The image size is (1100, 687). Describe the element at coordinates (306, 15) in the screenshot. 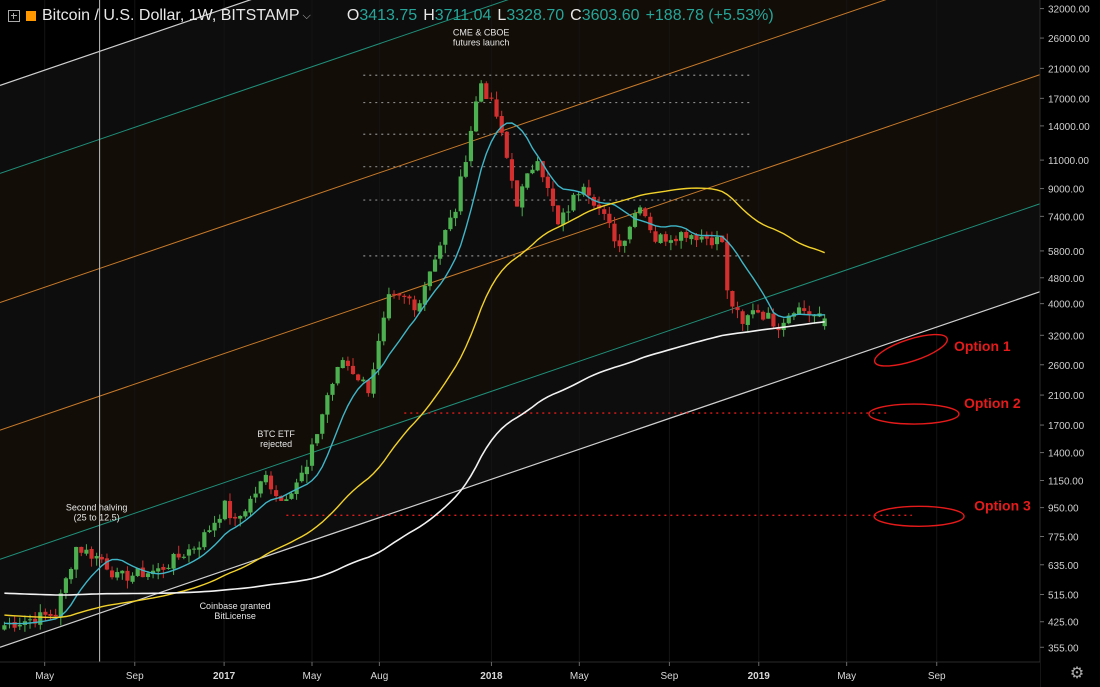

I see `chevron-down-icon: ⌵` at that location.